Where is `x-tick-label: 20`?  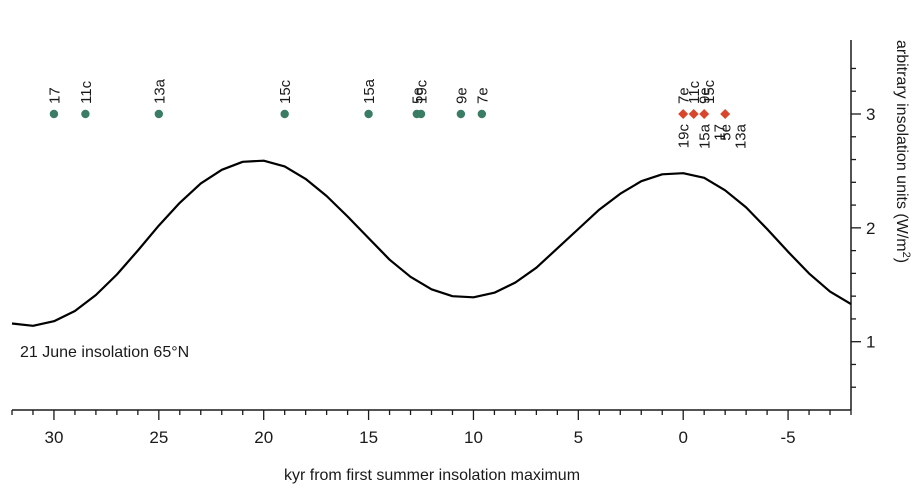 x-tick-label: 20 is located at coordinates (263, 437).